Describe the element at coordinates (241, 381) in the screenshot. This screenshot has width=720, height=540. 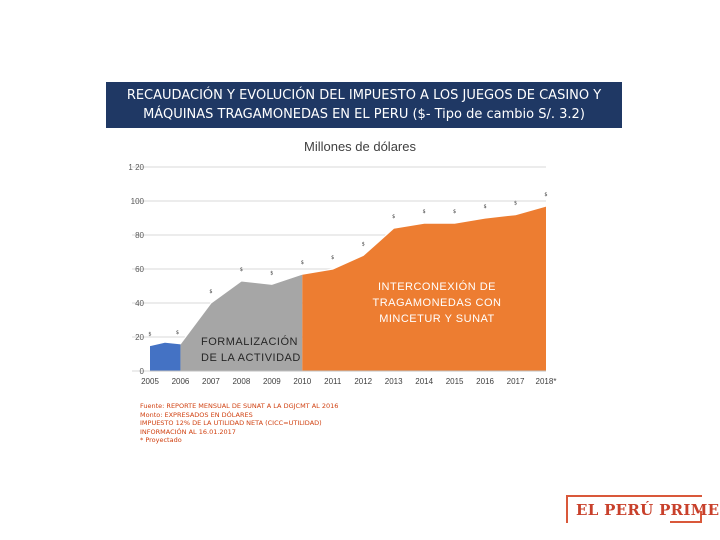
I see `x-tick-label: 2008` at that location.